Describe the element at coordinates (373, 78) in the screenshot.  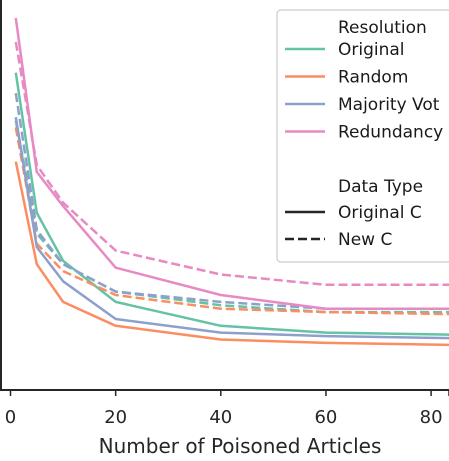
I see `legend-label-random: Random` at that location.